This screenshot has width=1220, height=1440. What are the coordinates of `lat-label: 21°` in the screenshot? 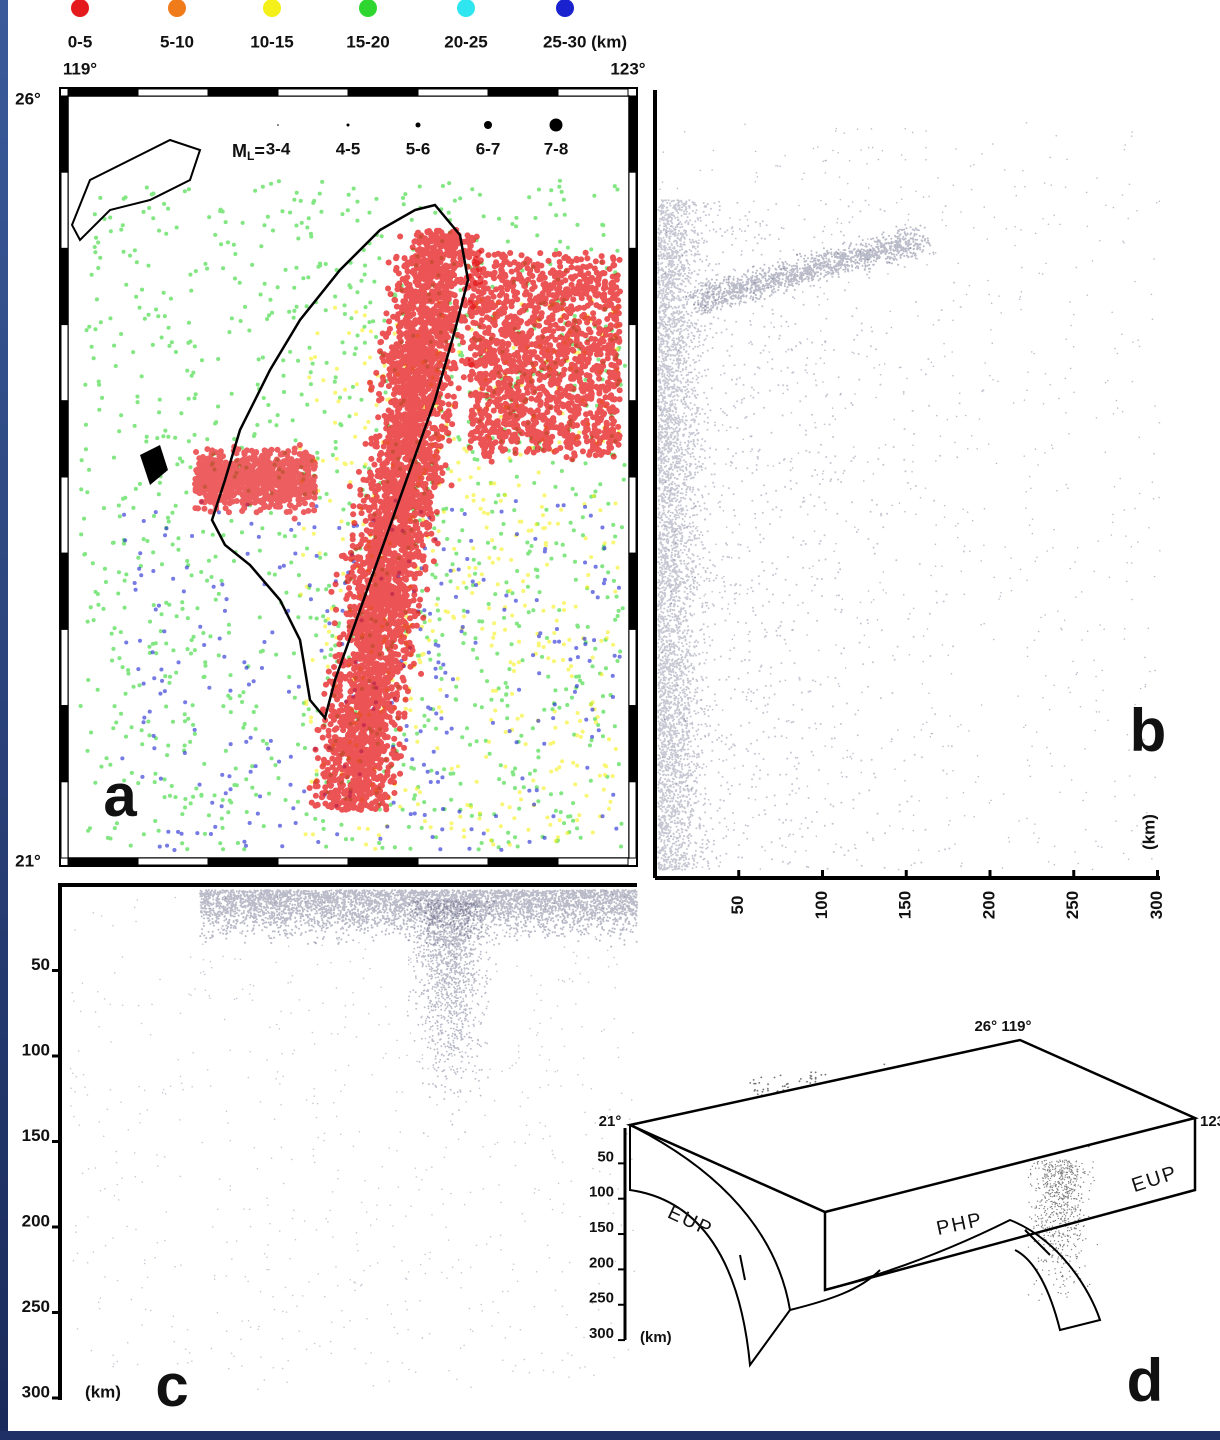 It's located at (28, 860).